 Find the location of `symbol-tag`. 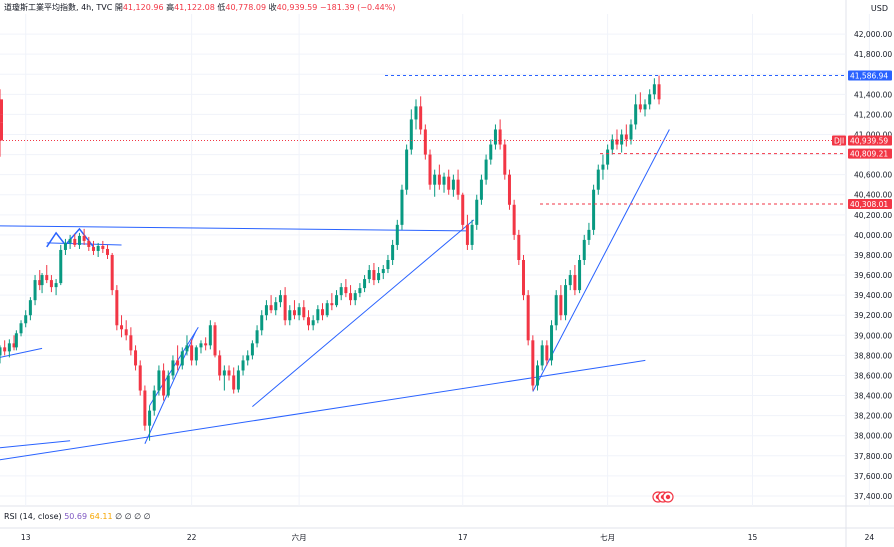

symbol-tag is located at coordinates (839, 140).